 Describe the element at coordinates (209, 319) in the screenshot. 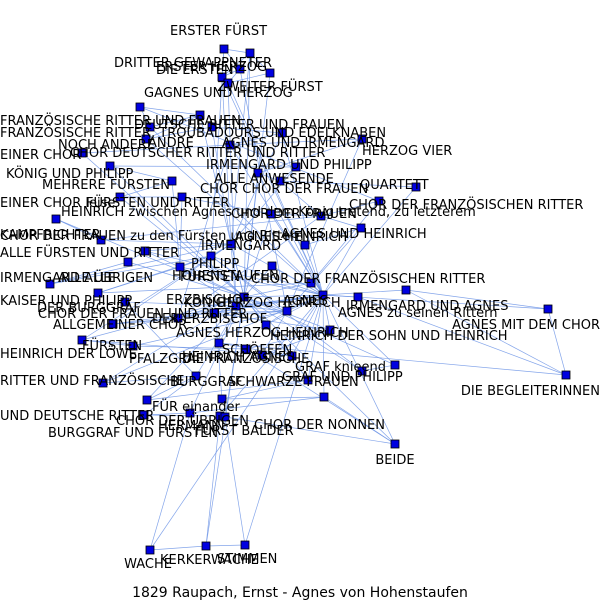

I see `node-label: DER ERZBISCHOF` at that location.